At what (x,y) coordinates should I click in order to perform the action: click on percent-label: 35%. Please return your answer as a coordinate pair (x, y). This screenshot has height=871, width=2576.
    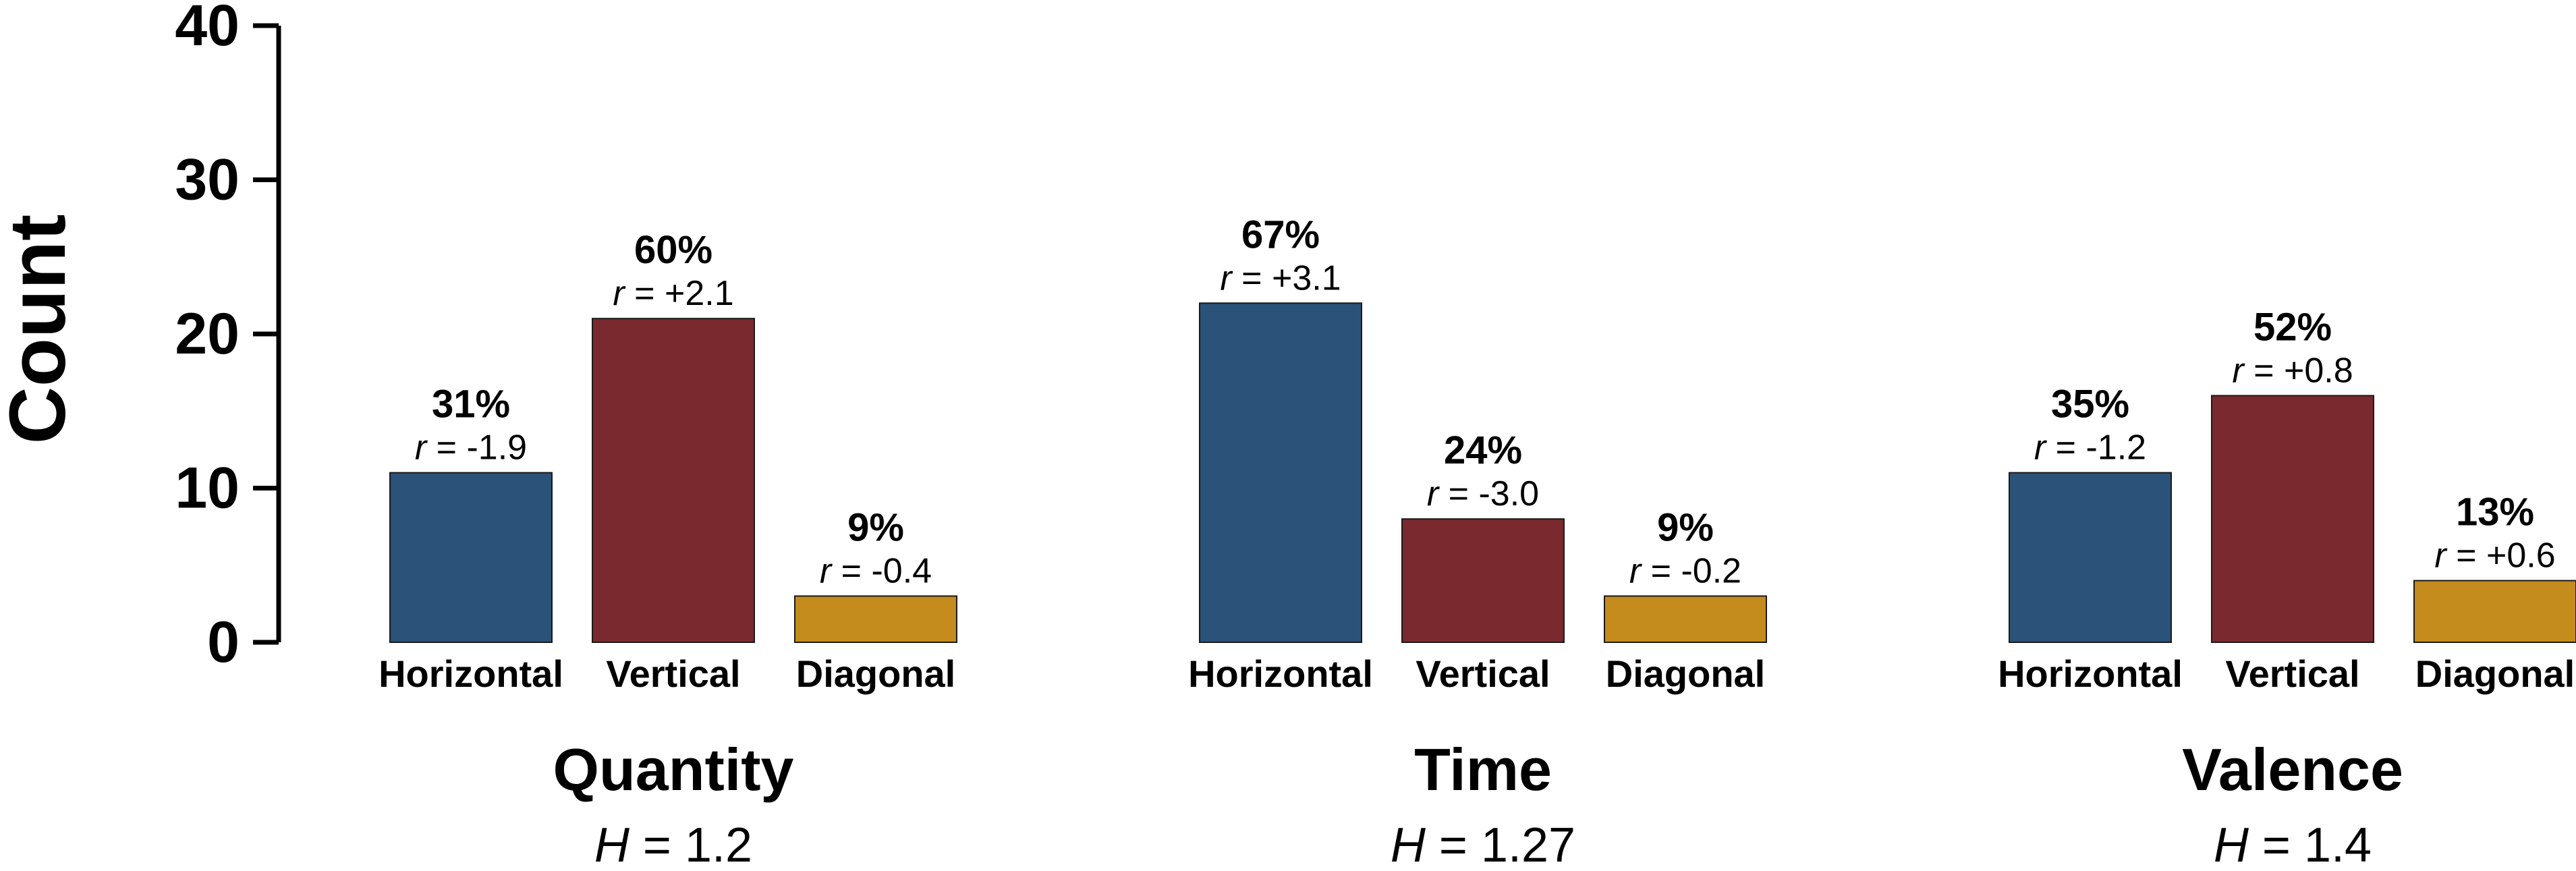
    Looking at the image, I should click on (2090, 405).